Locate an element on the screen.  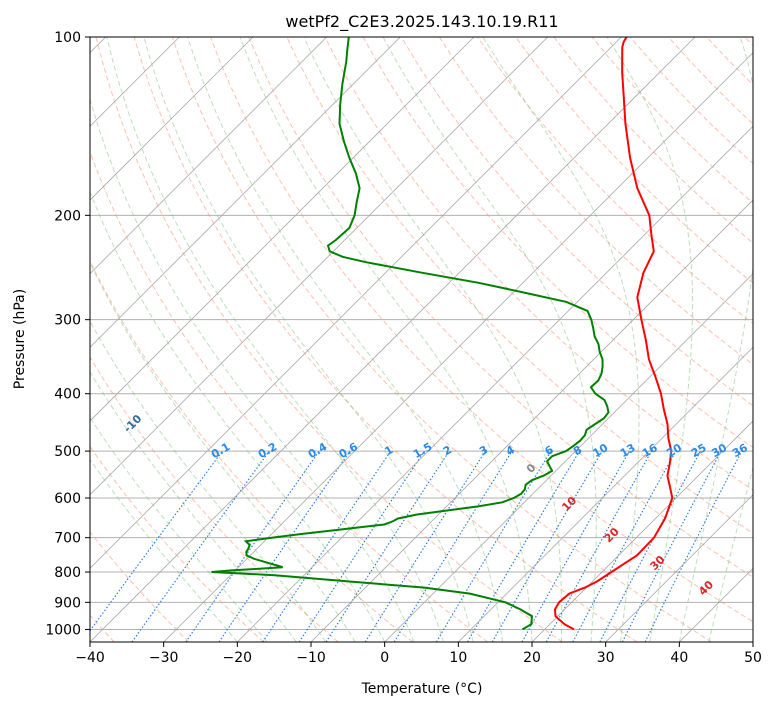
mixing-ratio-label: 30 is located at coordinates (719, 450).